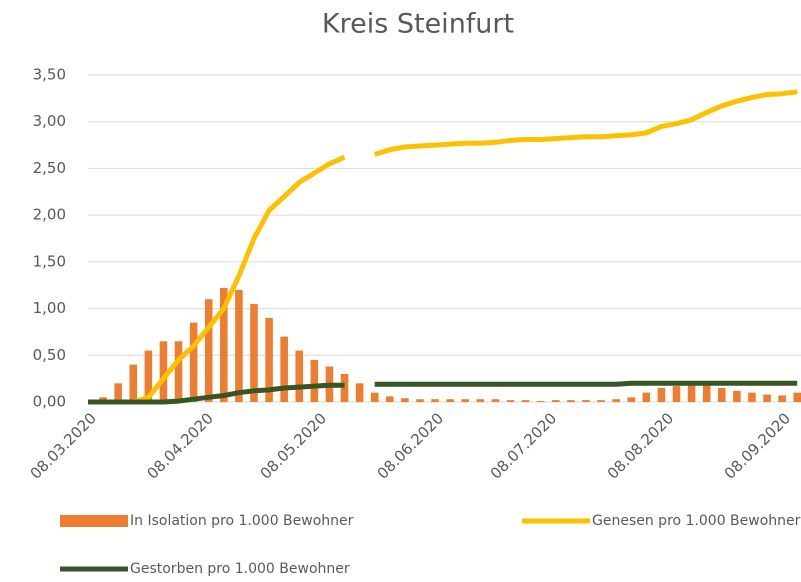  I want to click on y-tick-label: 1,50, so click(49, 261).